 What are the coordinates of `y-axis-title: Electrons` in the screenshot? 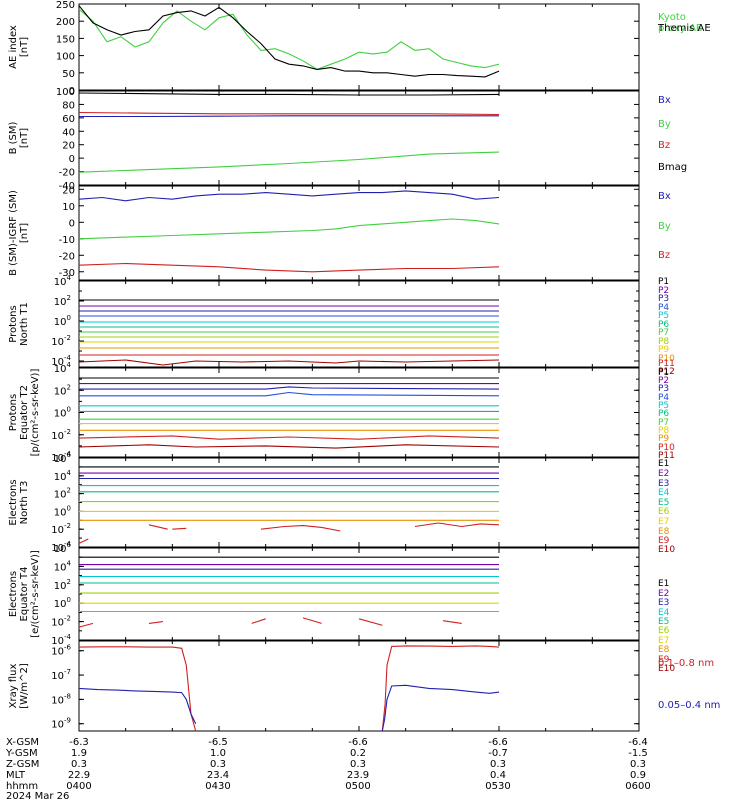 It's located at (13, 502).